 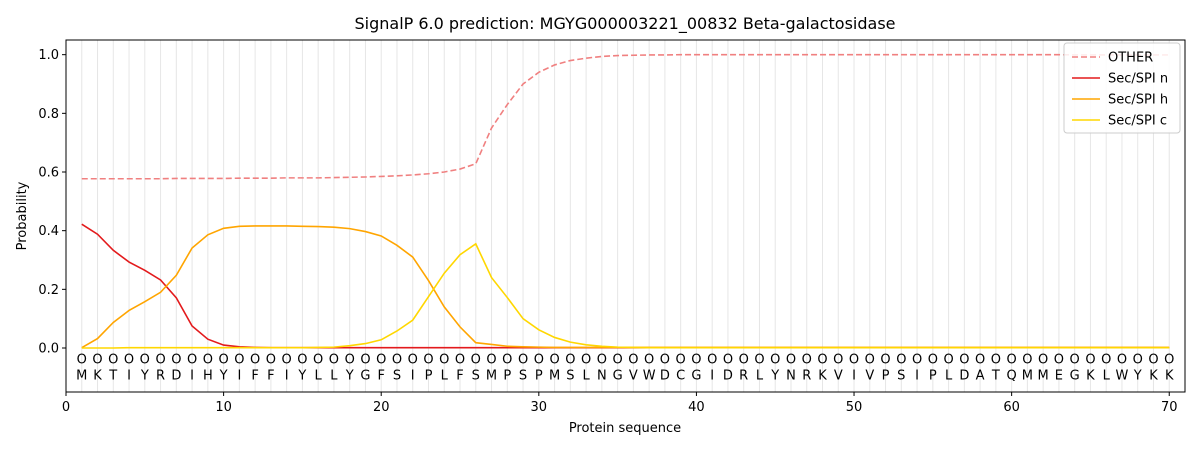 What do you see at coordinates (1137, 121) in the screenshot?
I see `legend-label: Sec/SPI c` at bounding box center [1137, 121].